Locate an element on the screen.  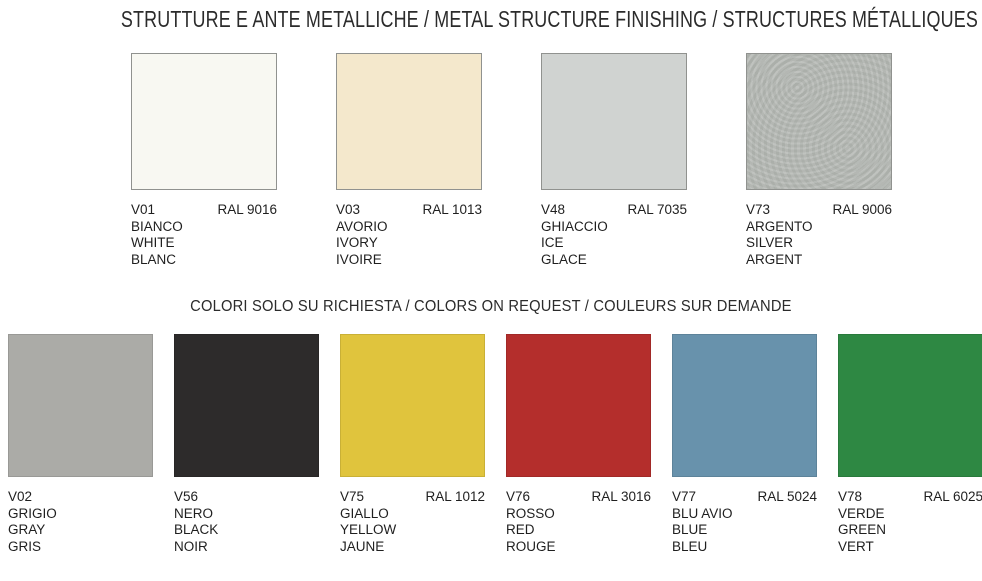
color-code: V75 is located at coordinates (352, 496).